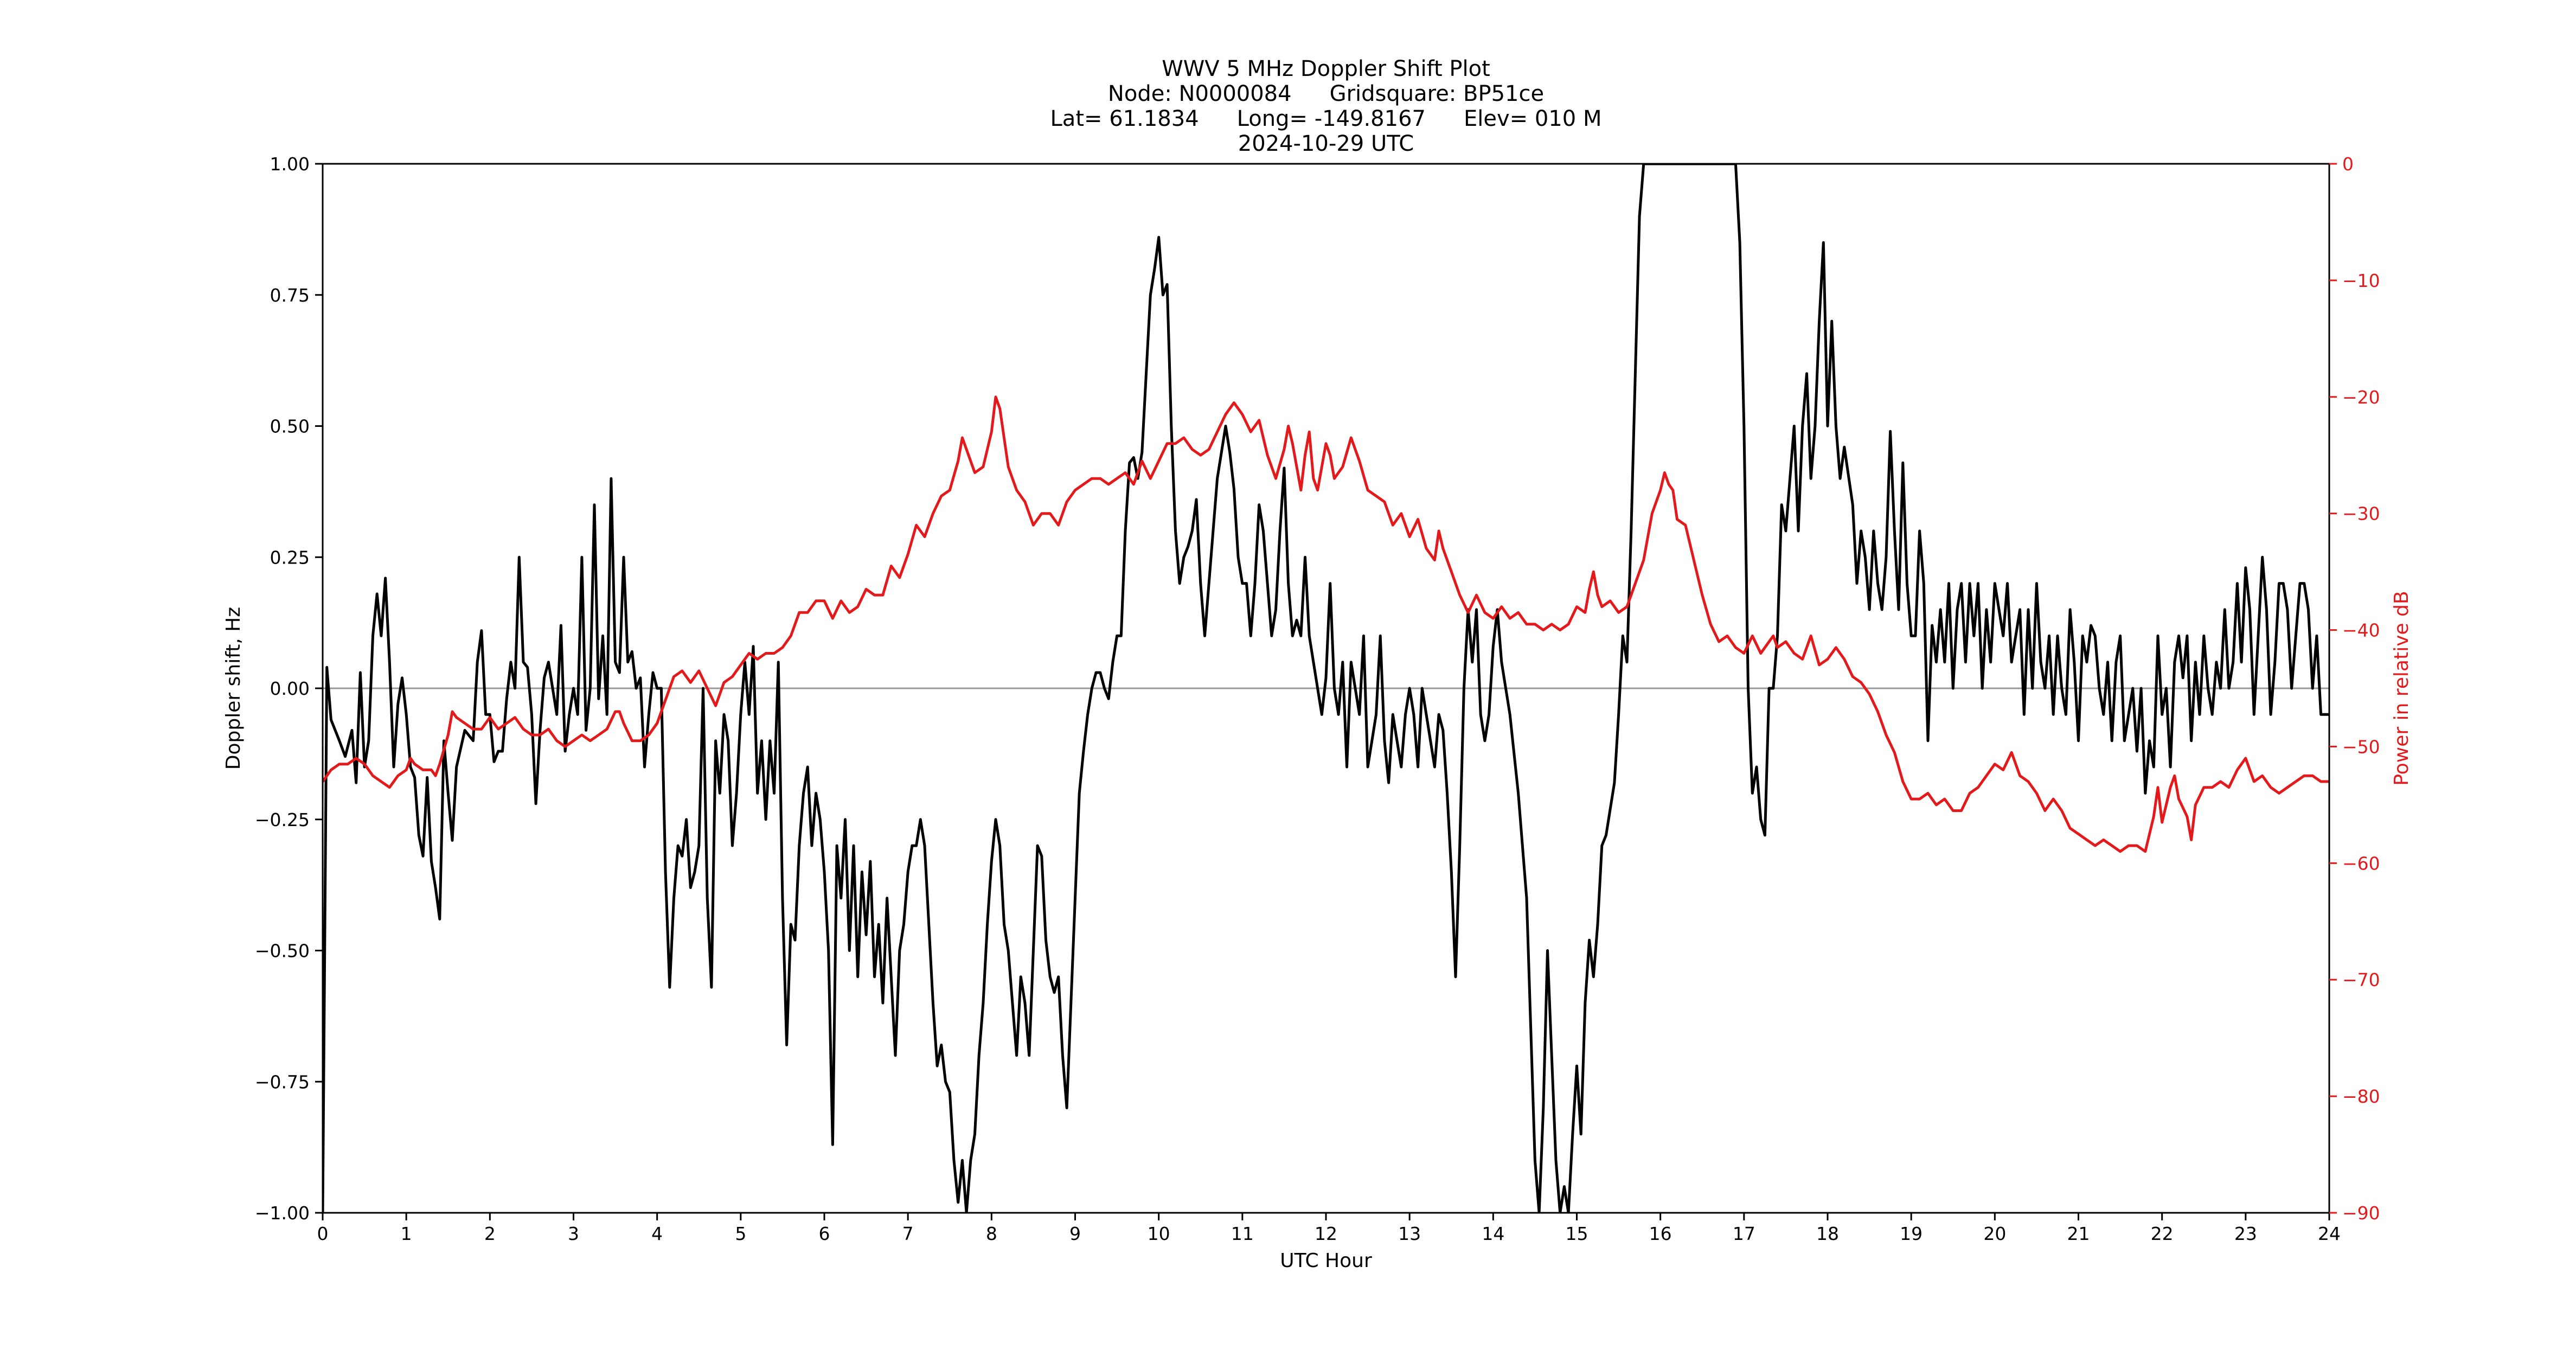  I want to click on x-tick-label: 24, so click(2329, 1233).